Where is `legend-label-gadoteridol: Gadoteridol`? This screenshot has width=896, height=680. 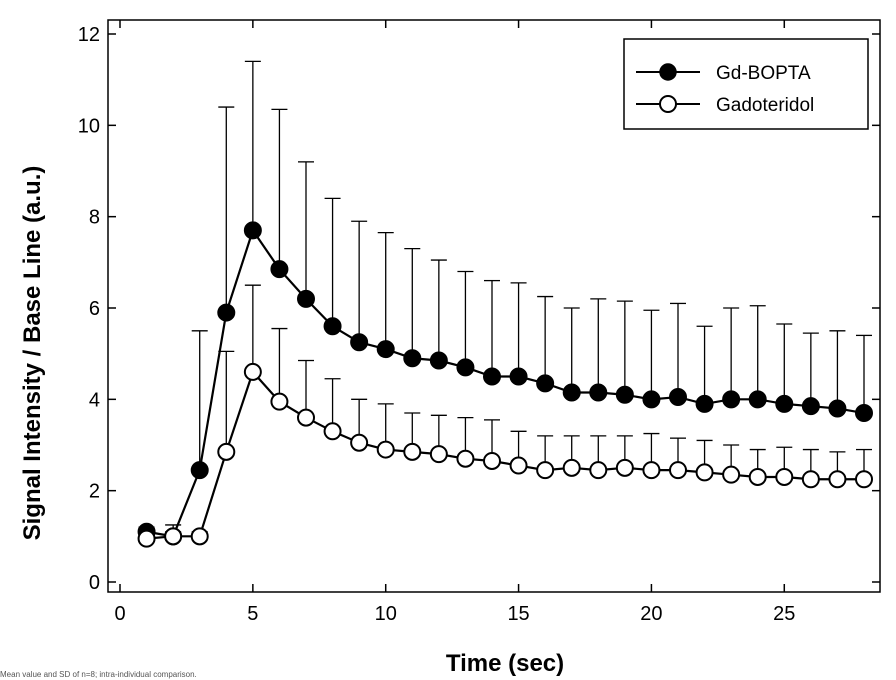
legend-label-gadoteridol: Gadoteridol is located at coordinates (765, 105).